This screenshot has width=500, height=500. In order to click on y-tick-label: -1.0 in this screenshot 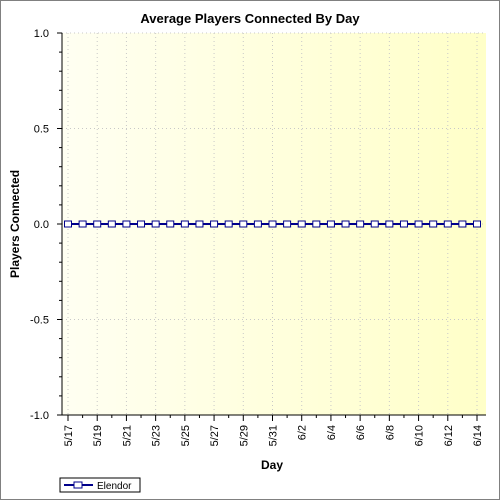, I will do `click(39, 416)`.